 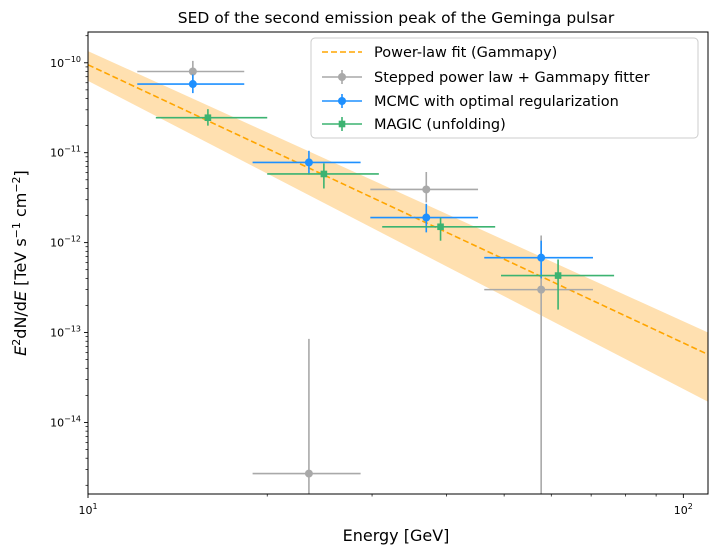 I want to click on y-tick-label: 10−13, so click(x=65, y=332).